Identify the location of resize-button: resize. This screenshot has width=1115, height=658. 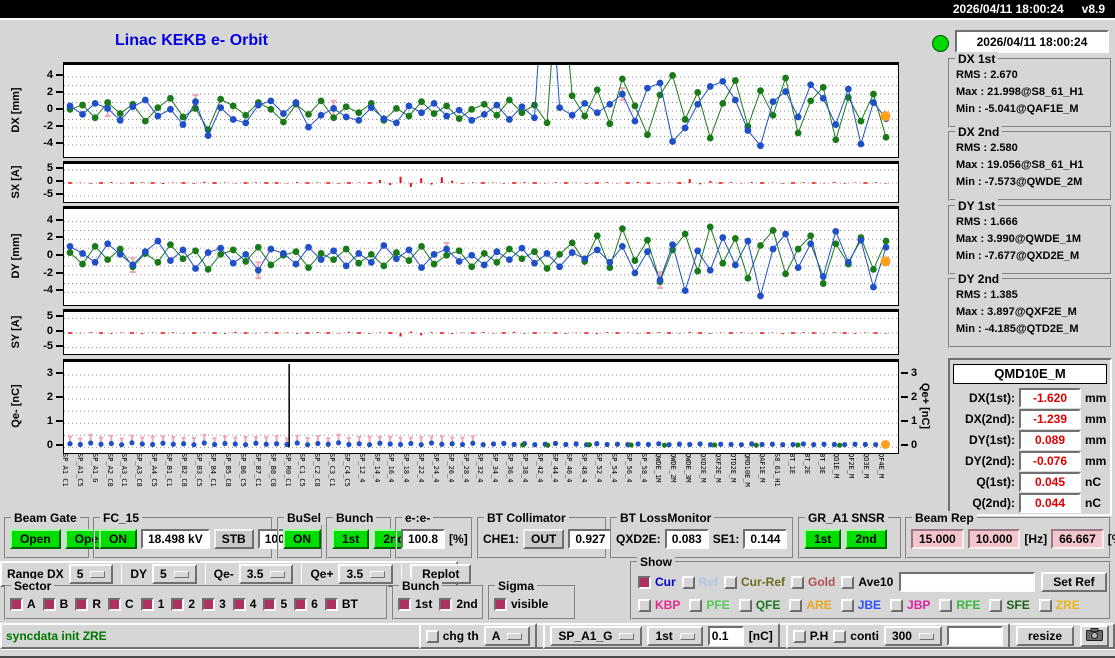
(1044, 636).